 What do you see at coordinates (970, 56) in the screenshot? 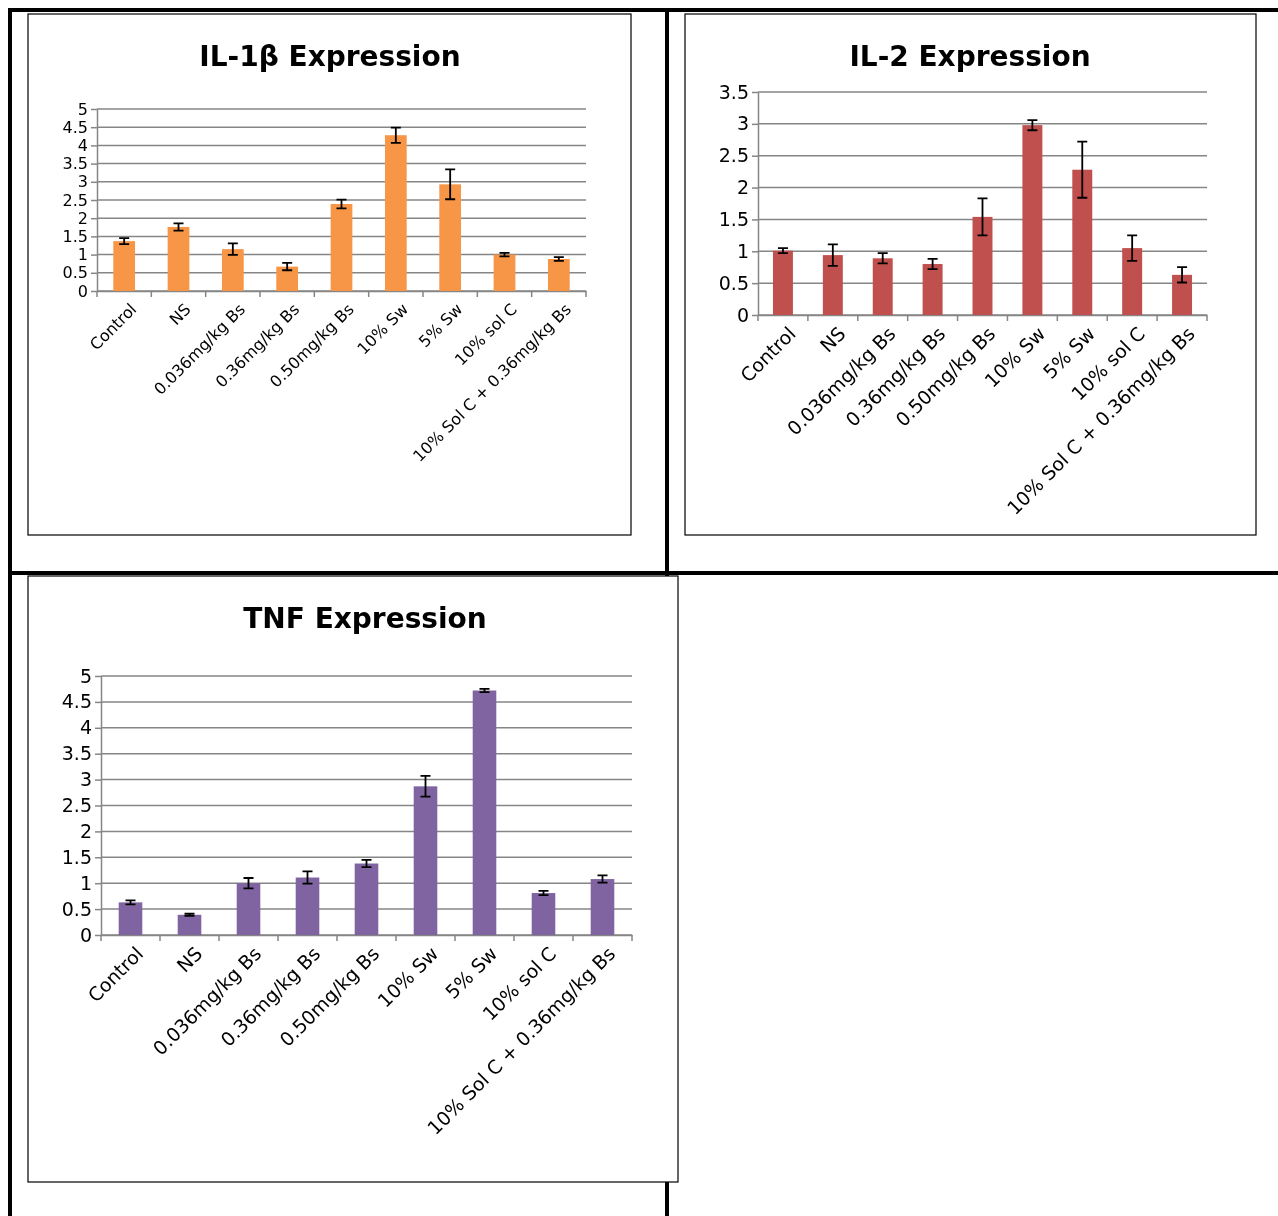
I see `chart-title: IL-2 Expression` at bounding box center [970, 56].